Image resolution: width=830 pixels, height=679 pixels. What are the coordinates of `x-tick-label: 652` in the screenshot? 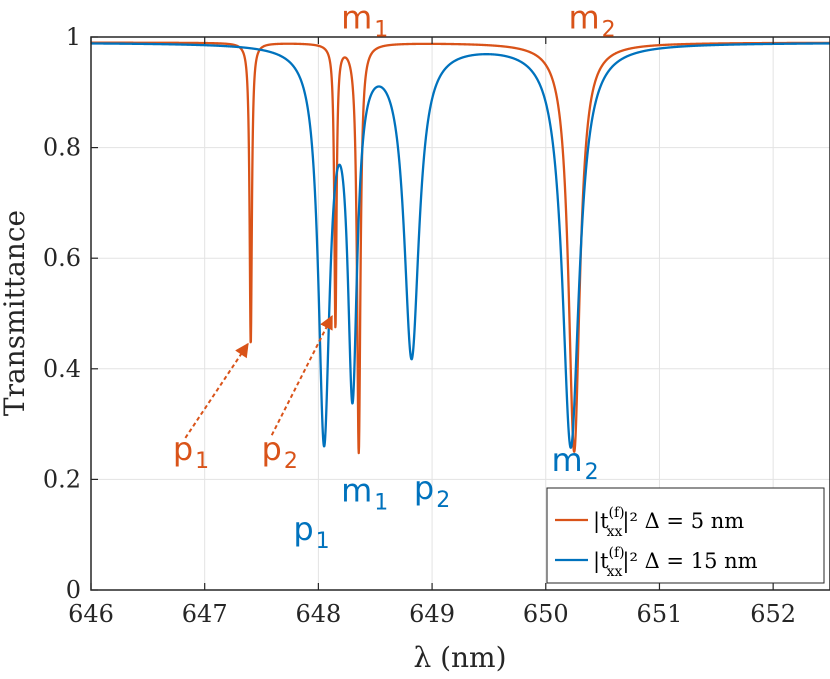 It's located at (773, 614).